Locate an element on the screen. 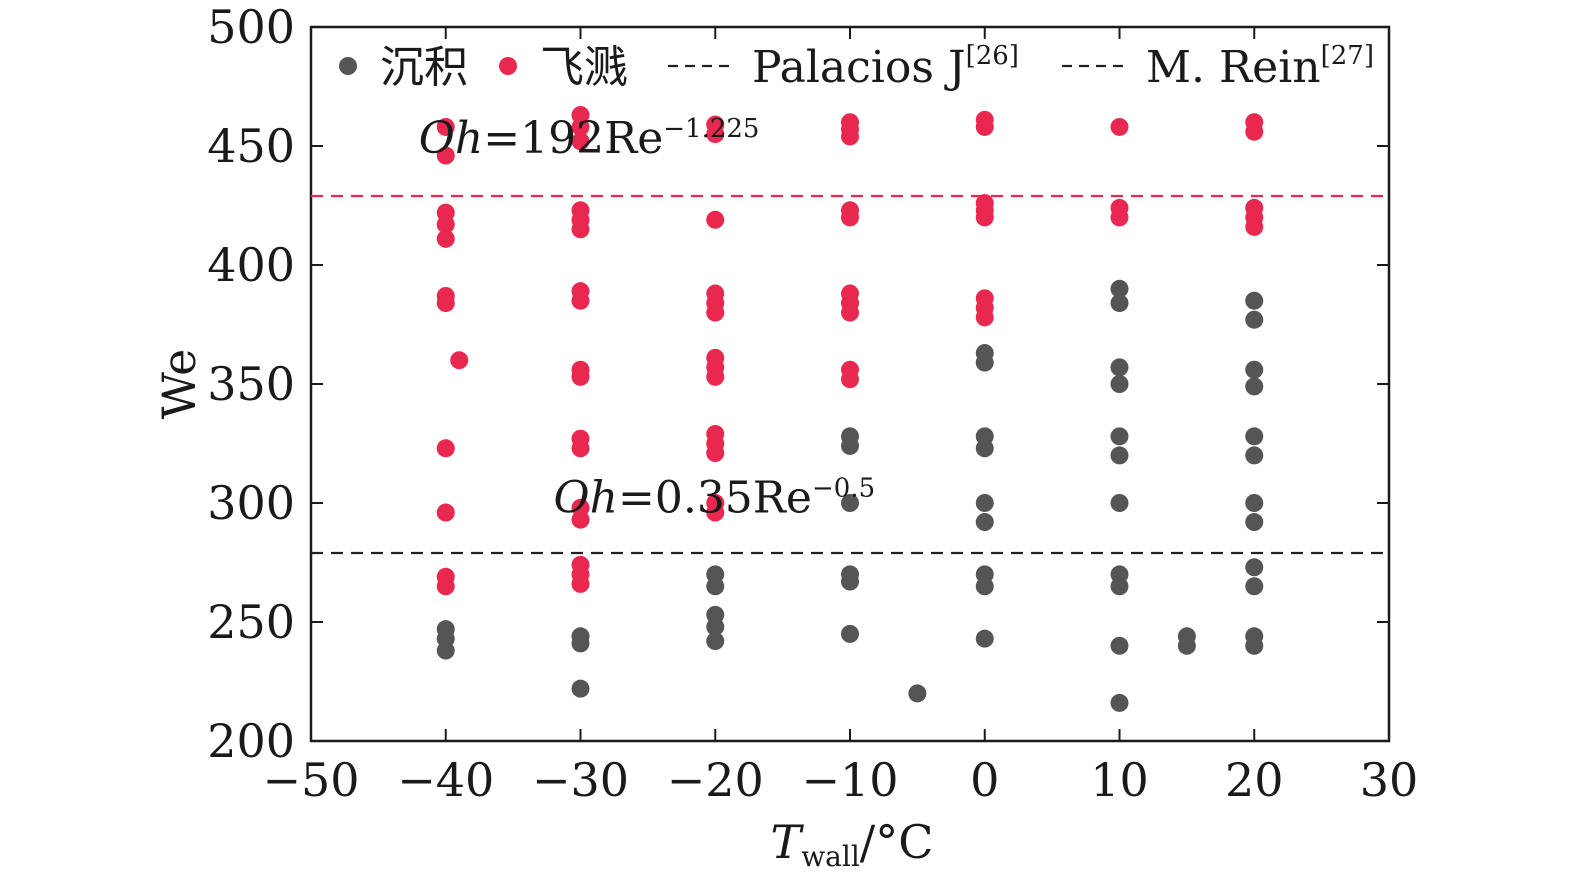 The width and height of the screenshot is (1575, 886). legend-label: 沉积 is located at coordinates (424, 67).